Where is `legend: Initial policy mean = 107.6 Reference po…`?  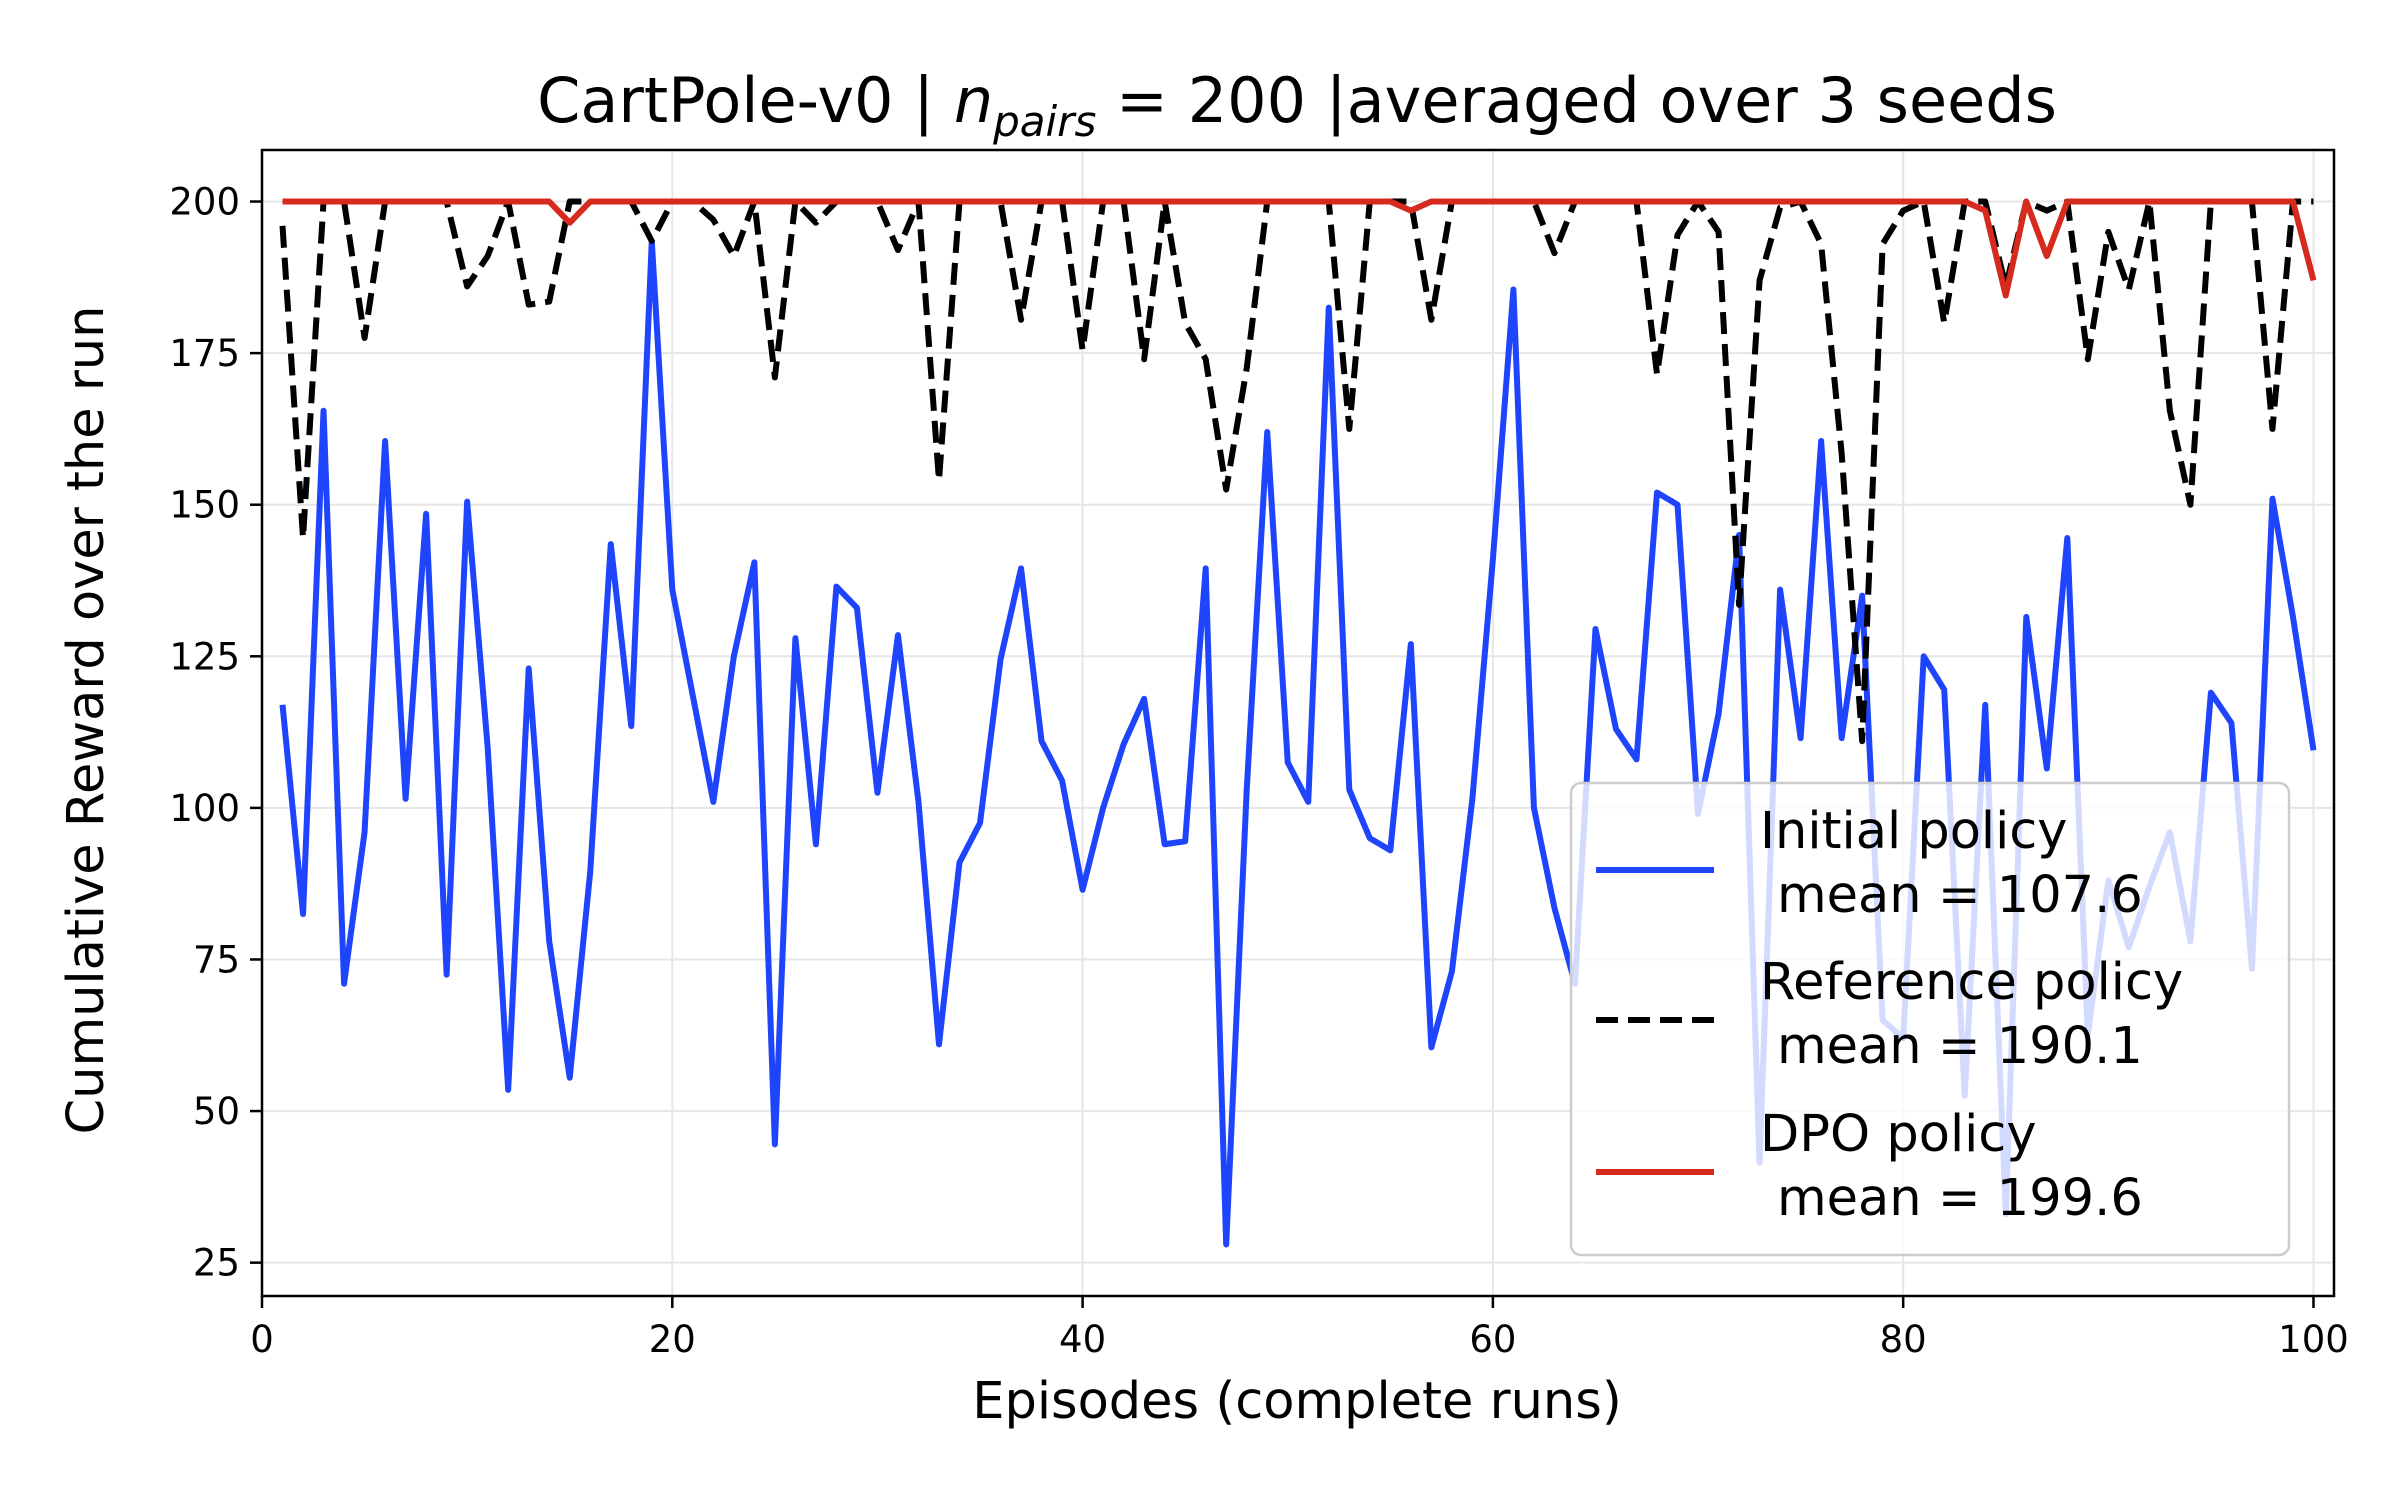 legend: Initial policy mean = 107.6 Reference po… is located at coordinates (1930, 1019).